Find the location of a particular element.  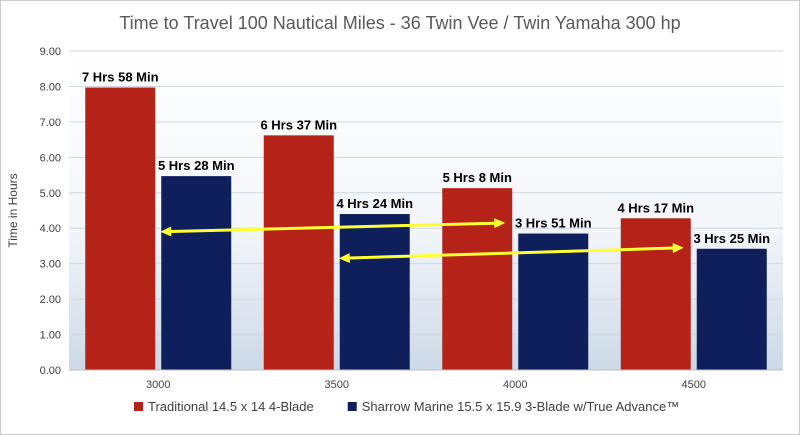

y-tick-label: 8.00 is located at coordinates (50, 87).